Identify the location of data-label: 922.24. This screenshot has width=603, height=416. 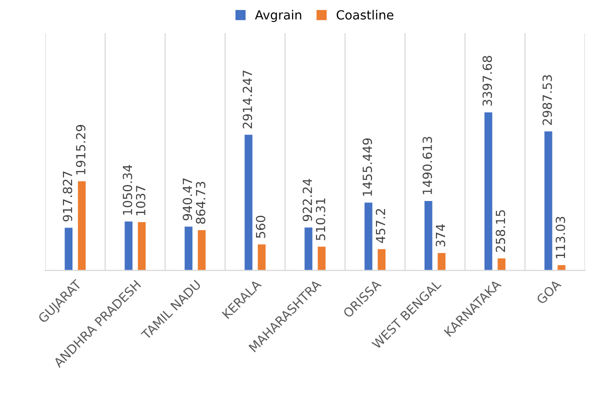
(307, 200).